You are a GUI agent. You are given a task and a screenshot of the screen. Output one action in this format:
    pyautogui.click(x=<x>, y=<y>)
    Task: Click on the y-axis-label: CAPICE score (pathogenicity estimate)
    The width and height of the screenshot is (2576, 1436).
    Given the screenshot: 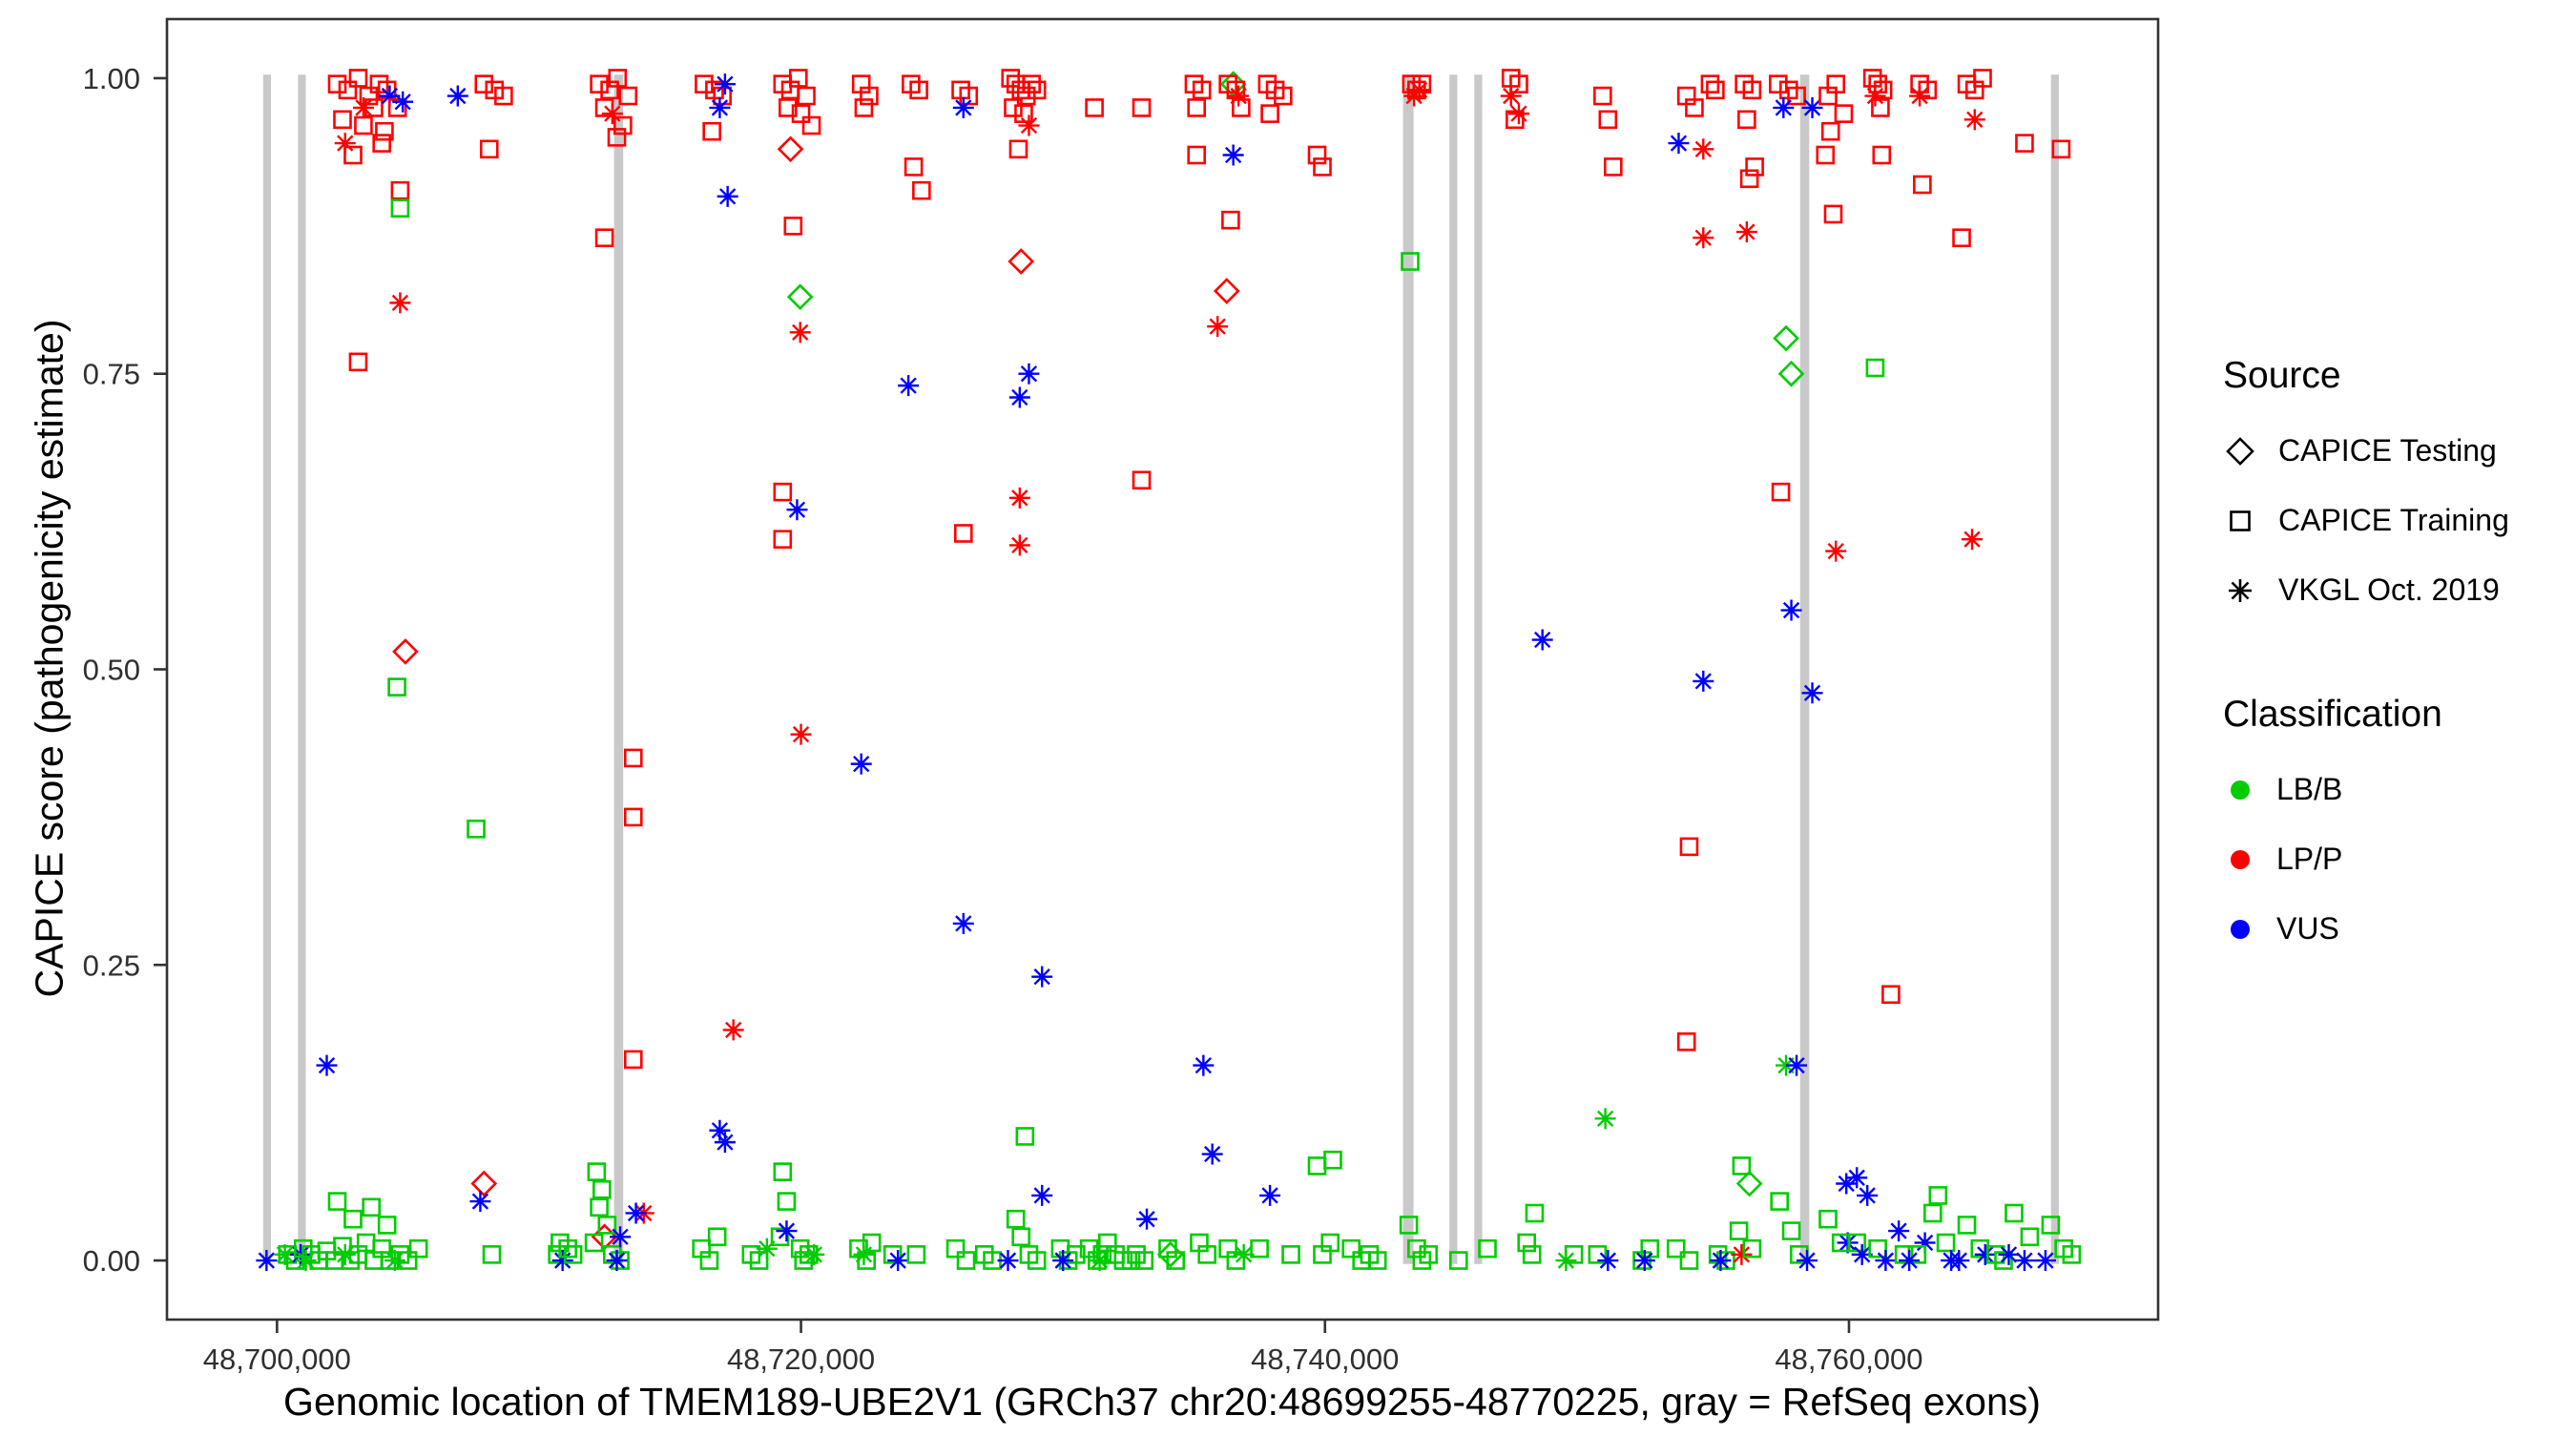 What is the action you would take?
    pyautogui.click(x=49, y=658)
    